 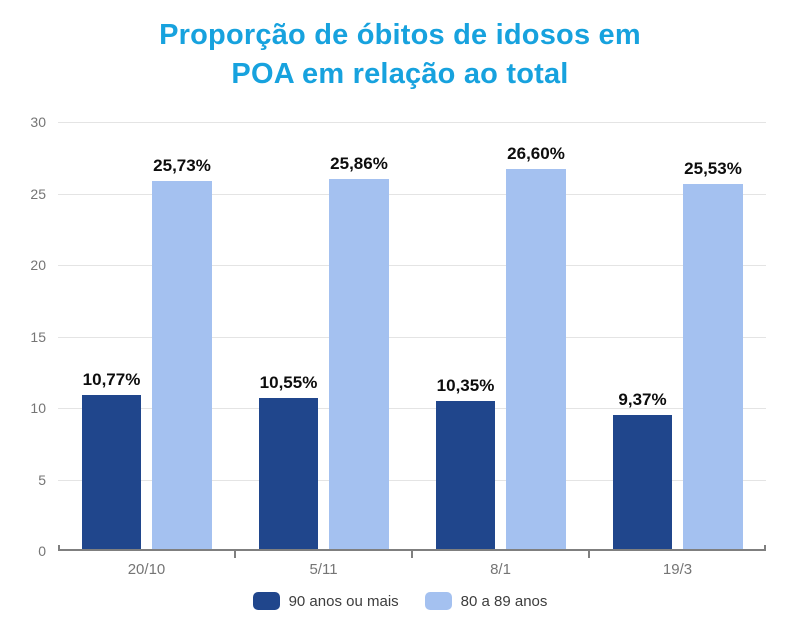 I want to click on bar-value-label-90-anos-ou-mais-19-3: 9,37%, so click(x=642, y=400).